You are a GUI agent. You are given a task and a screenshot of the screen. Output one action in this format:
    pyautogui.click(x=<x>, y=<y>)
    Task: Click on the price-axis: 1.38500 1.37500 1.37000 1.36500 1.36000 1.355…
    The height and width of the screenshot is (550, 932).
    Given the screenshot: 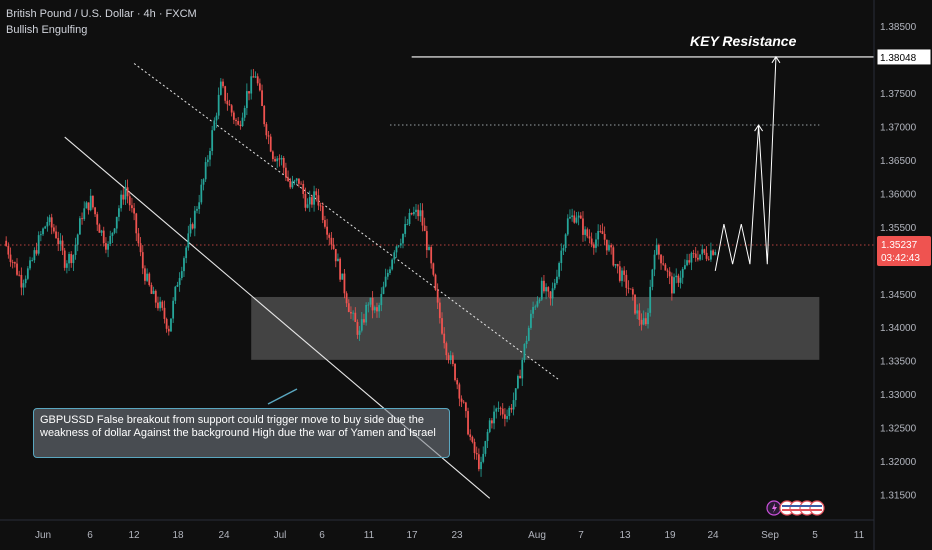 What is the action you would take?
    pyautogui.click(x=904, y=261)
    